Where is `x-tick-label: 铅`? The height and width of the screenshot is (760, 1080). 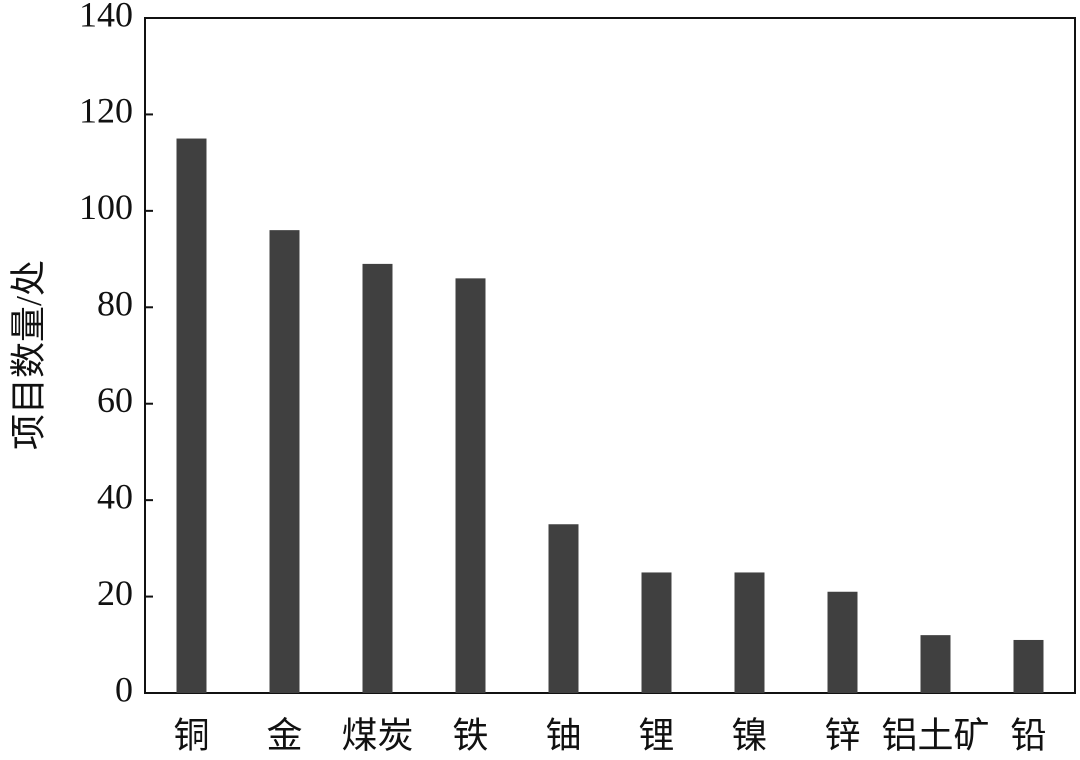
x-tick-label: 铅 is located at coordinates (1028, 735).